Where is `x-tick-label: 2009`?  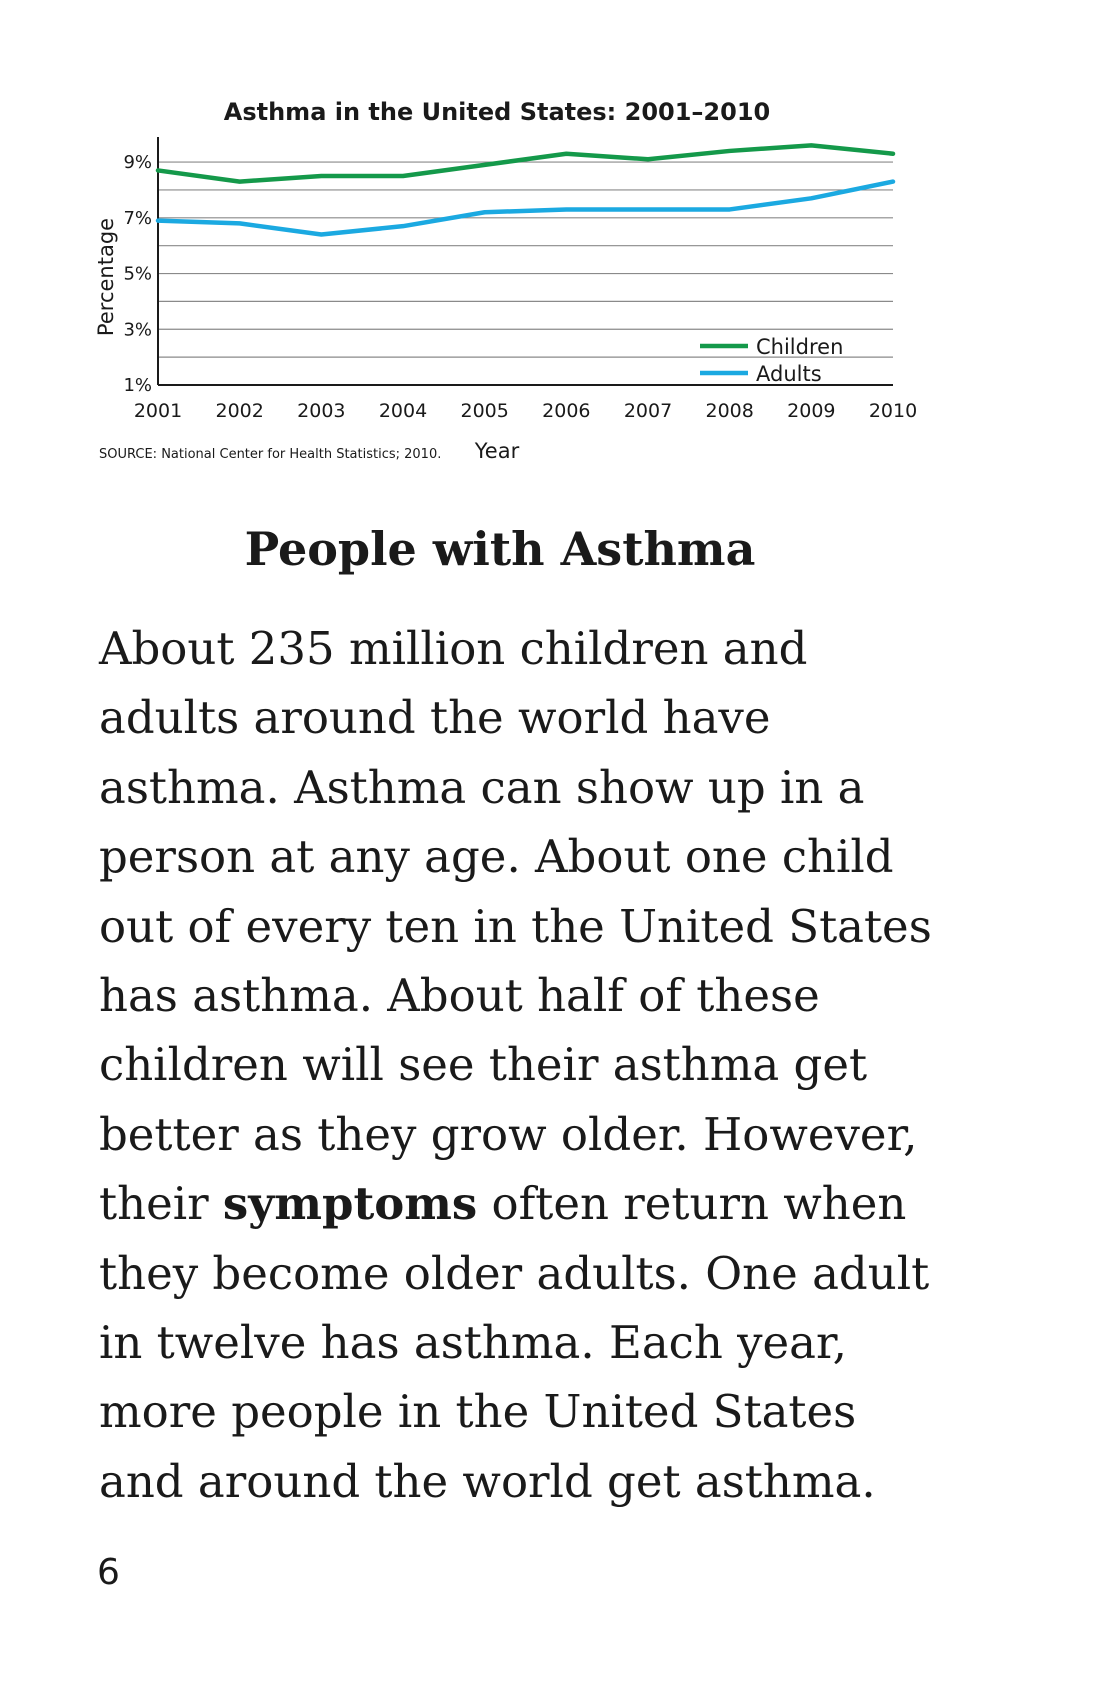 x-tick-label: 2009 is located at coordinates (811, 411).